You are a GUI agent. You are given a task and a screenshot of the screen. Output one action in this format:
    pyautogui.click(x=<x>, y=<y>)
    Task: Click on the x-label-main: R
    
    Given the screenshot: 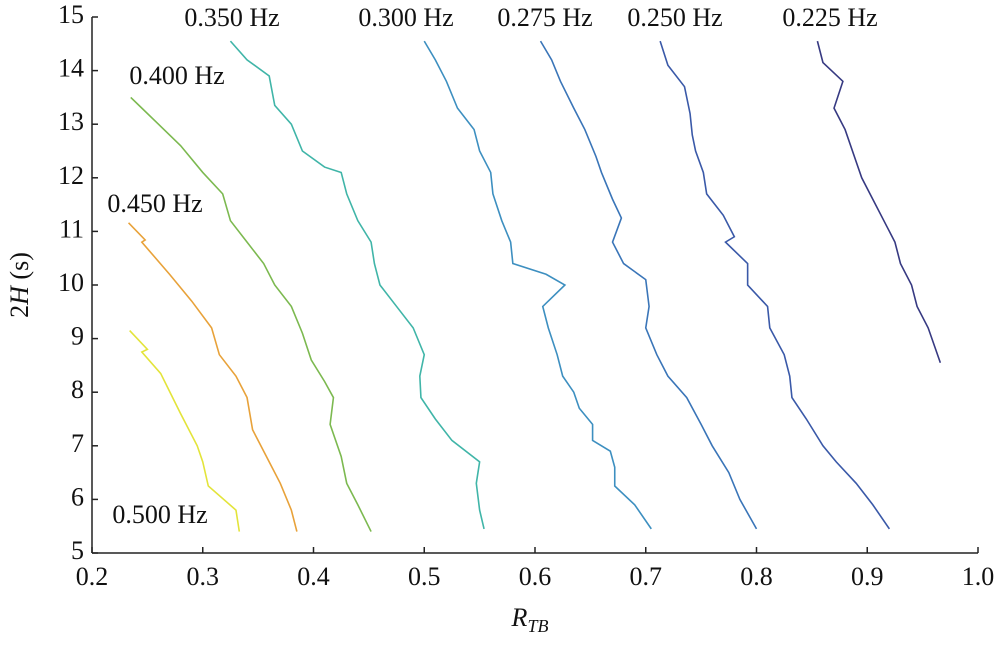 What is the action you would take?
    pyautogui.click(x=519, y=617)
    